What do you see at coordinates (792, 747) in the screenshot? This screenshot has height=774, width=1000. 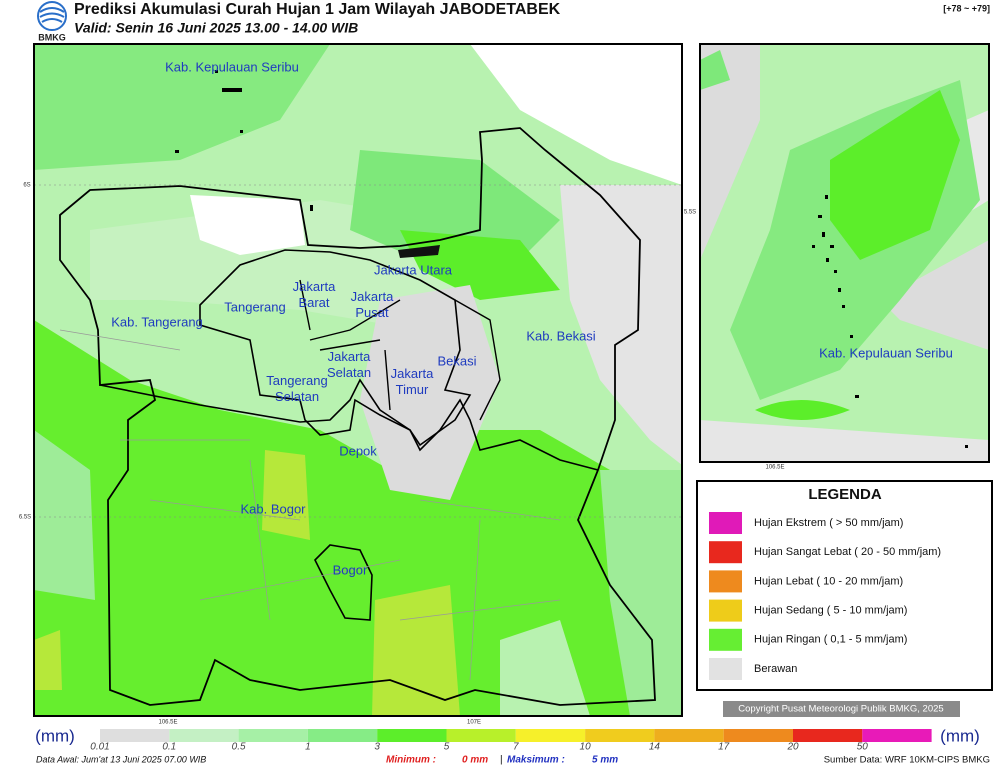 I see `colorbar-label: 20` at bounding box center [792, 747].